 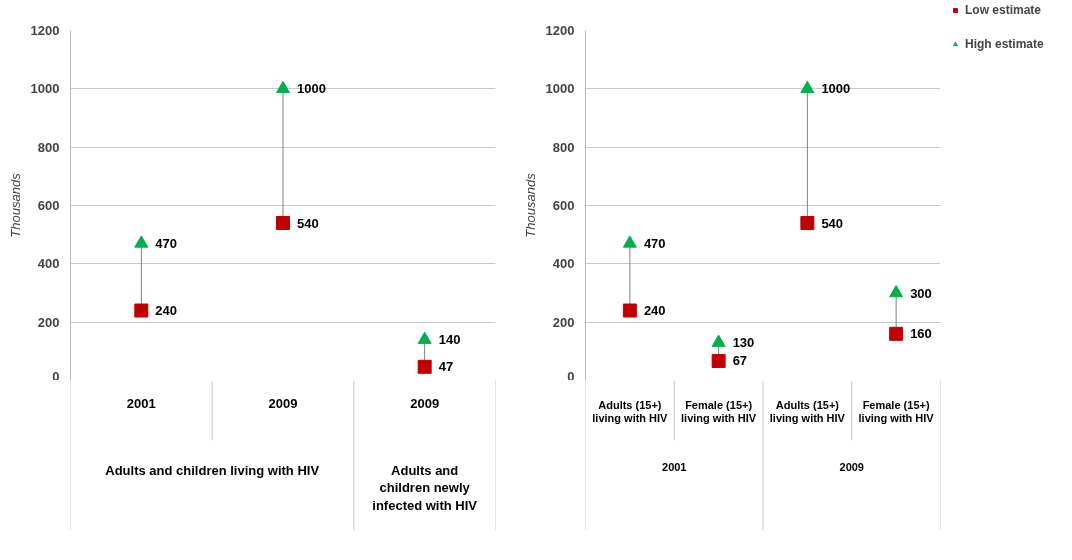 I want to click on data-label: 160, so click(x=921, y=334).